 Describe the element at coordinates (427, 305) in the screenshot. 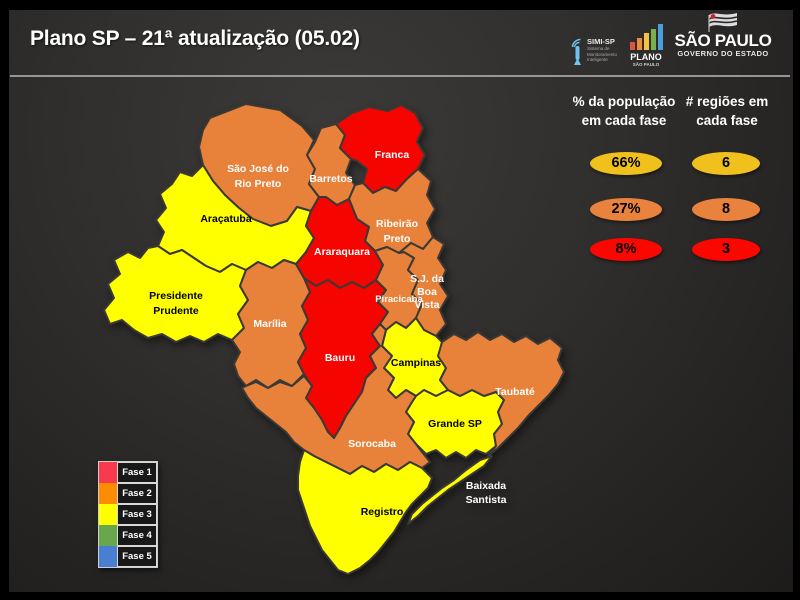

I see `region-label: Vista` at that location.